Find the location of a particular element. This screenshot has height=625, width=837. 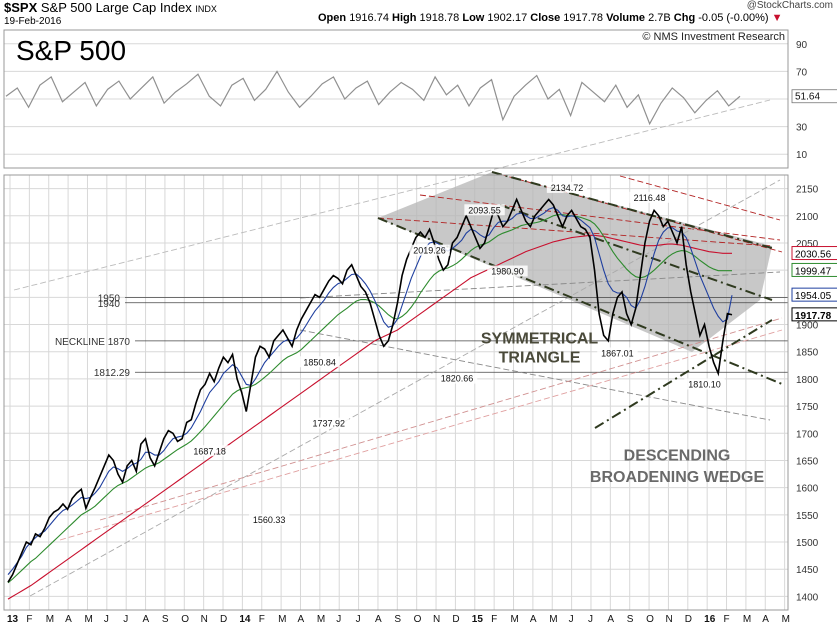

price-point-label: 2019.26 is located at coordinates (429, 251).